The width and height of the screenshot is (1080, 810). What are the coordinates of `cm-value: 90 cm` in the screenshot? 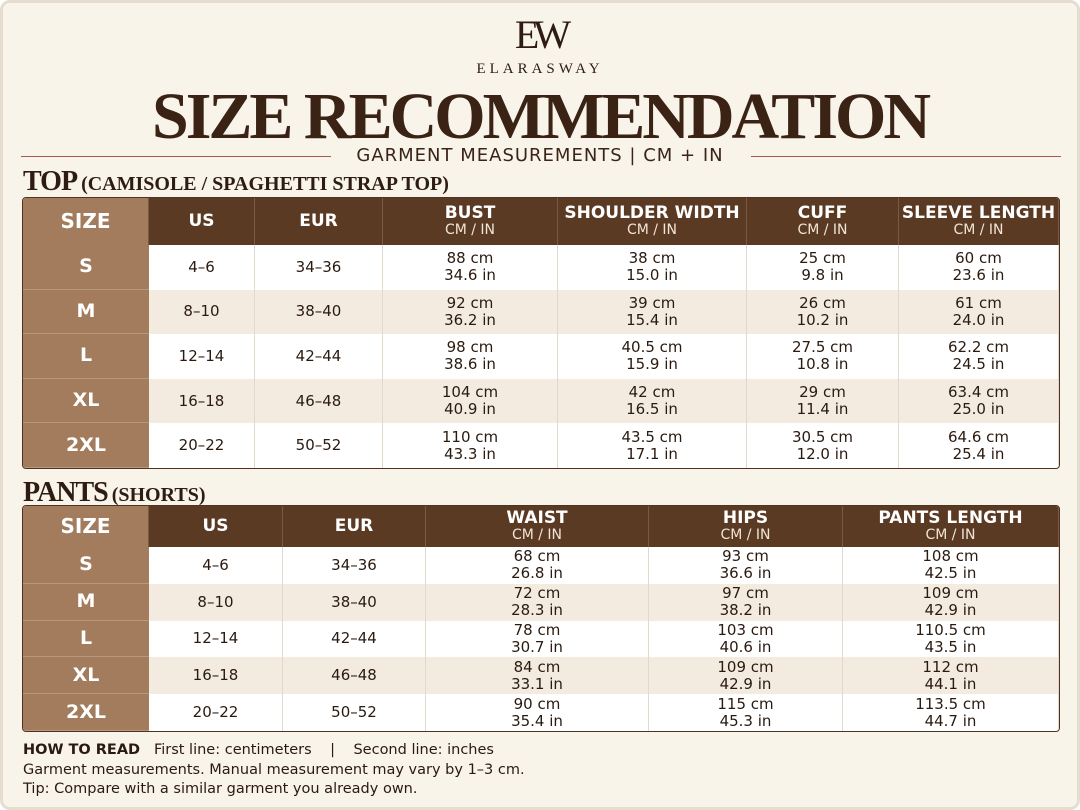 It's located at (537, 703).